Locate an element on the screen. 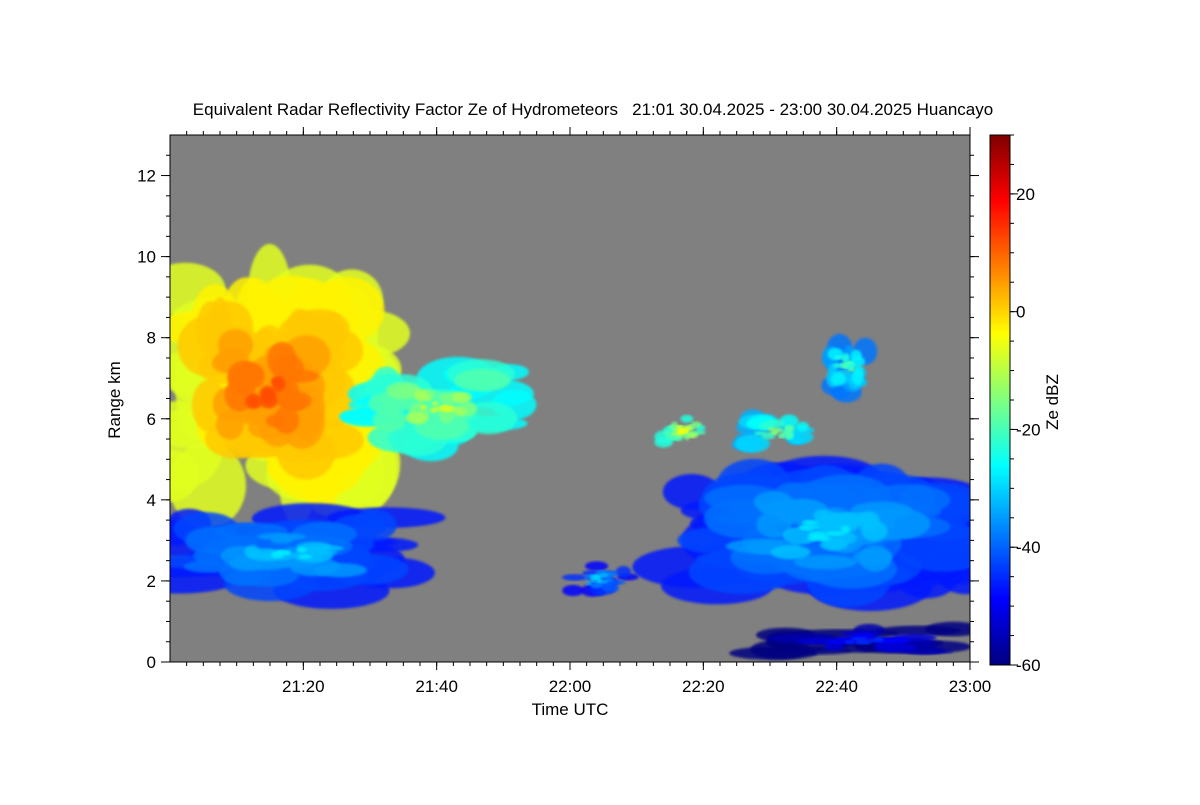 This screenshot has height=805, width=1200. echo-near-surface-east is located at coordinates (849, 640).